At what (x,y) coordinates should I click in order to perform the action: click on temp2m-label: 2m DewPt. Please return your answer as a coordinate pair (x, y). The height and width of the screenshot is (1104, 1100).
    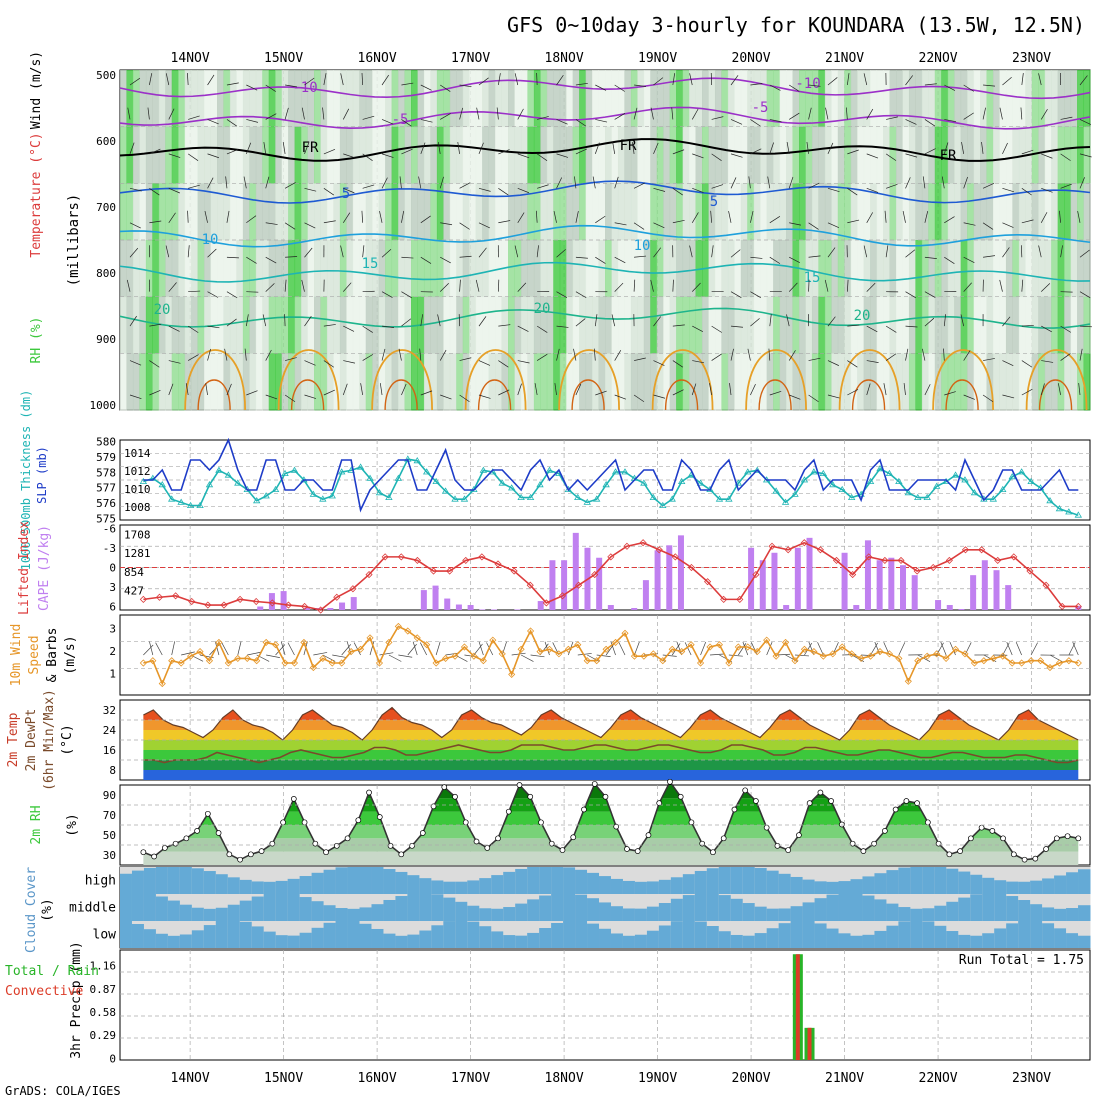
    Looking at the image, I should click on (31, 740).